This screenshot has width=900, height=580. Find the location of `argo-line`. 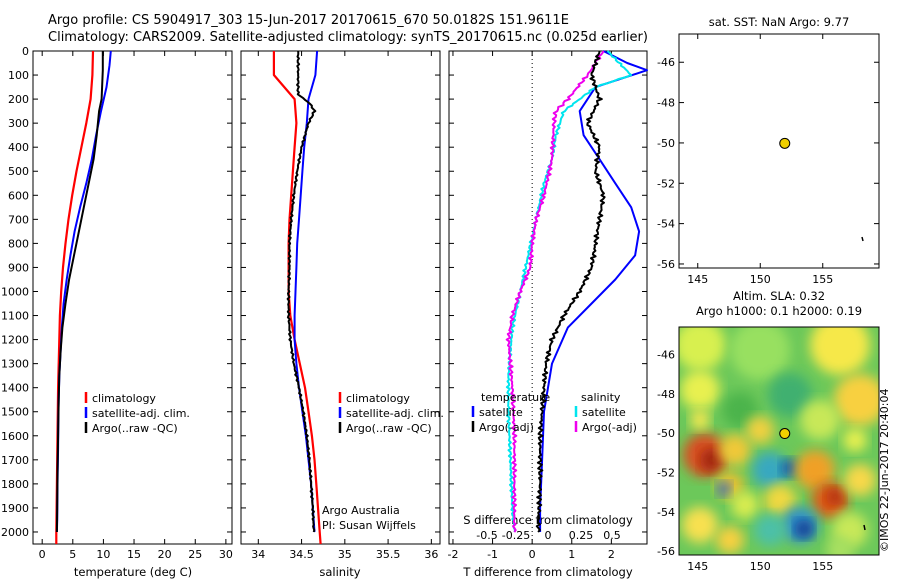

argo-line is located at coordinates (79, 292).